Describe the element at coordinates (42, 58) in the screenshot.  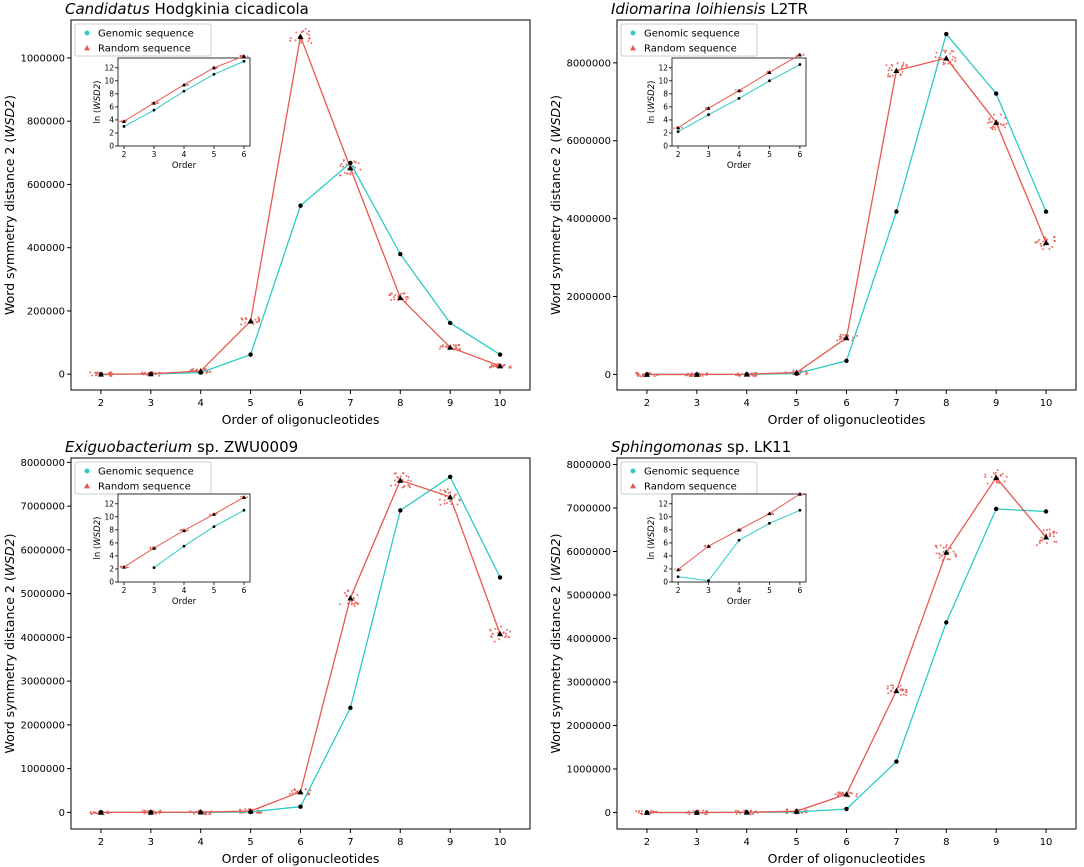
I see `y-tick-label: 1000000` at that location.